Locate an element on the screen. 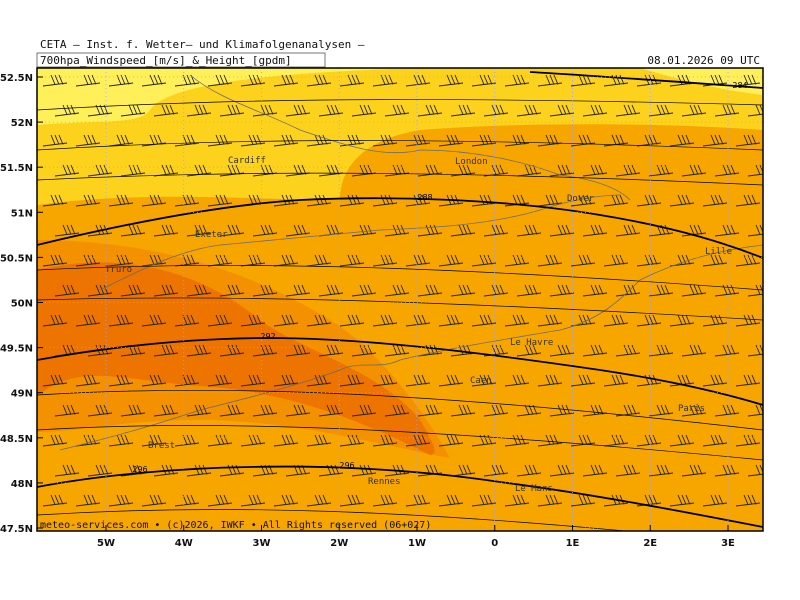 The width and height of the screenshot is (800, 600). lon-label: 3W is located at coordinates (262, 543).